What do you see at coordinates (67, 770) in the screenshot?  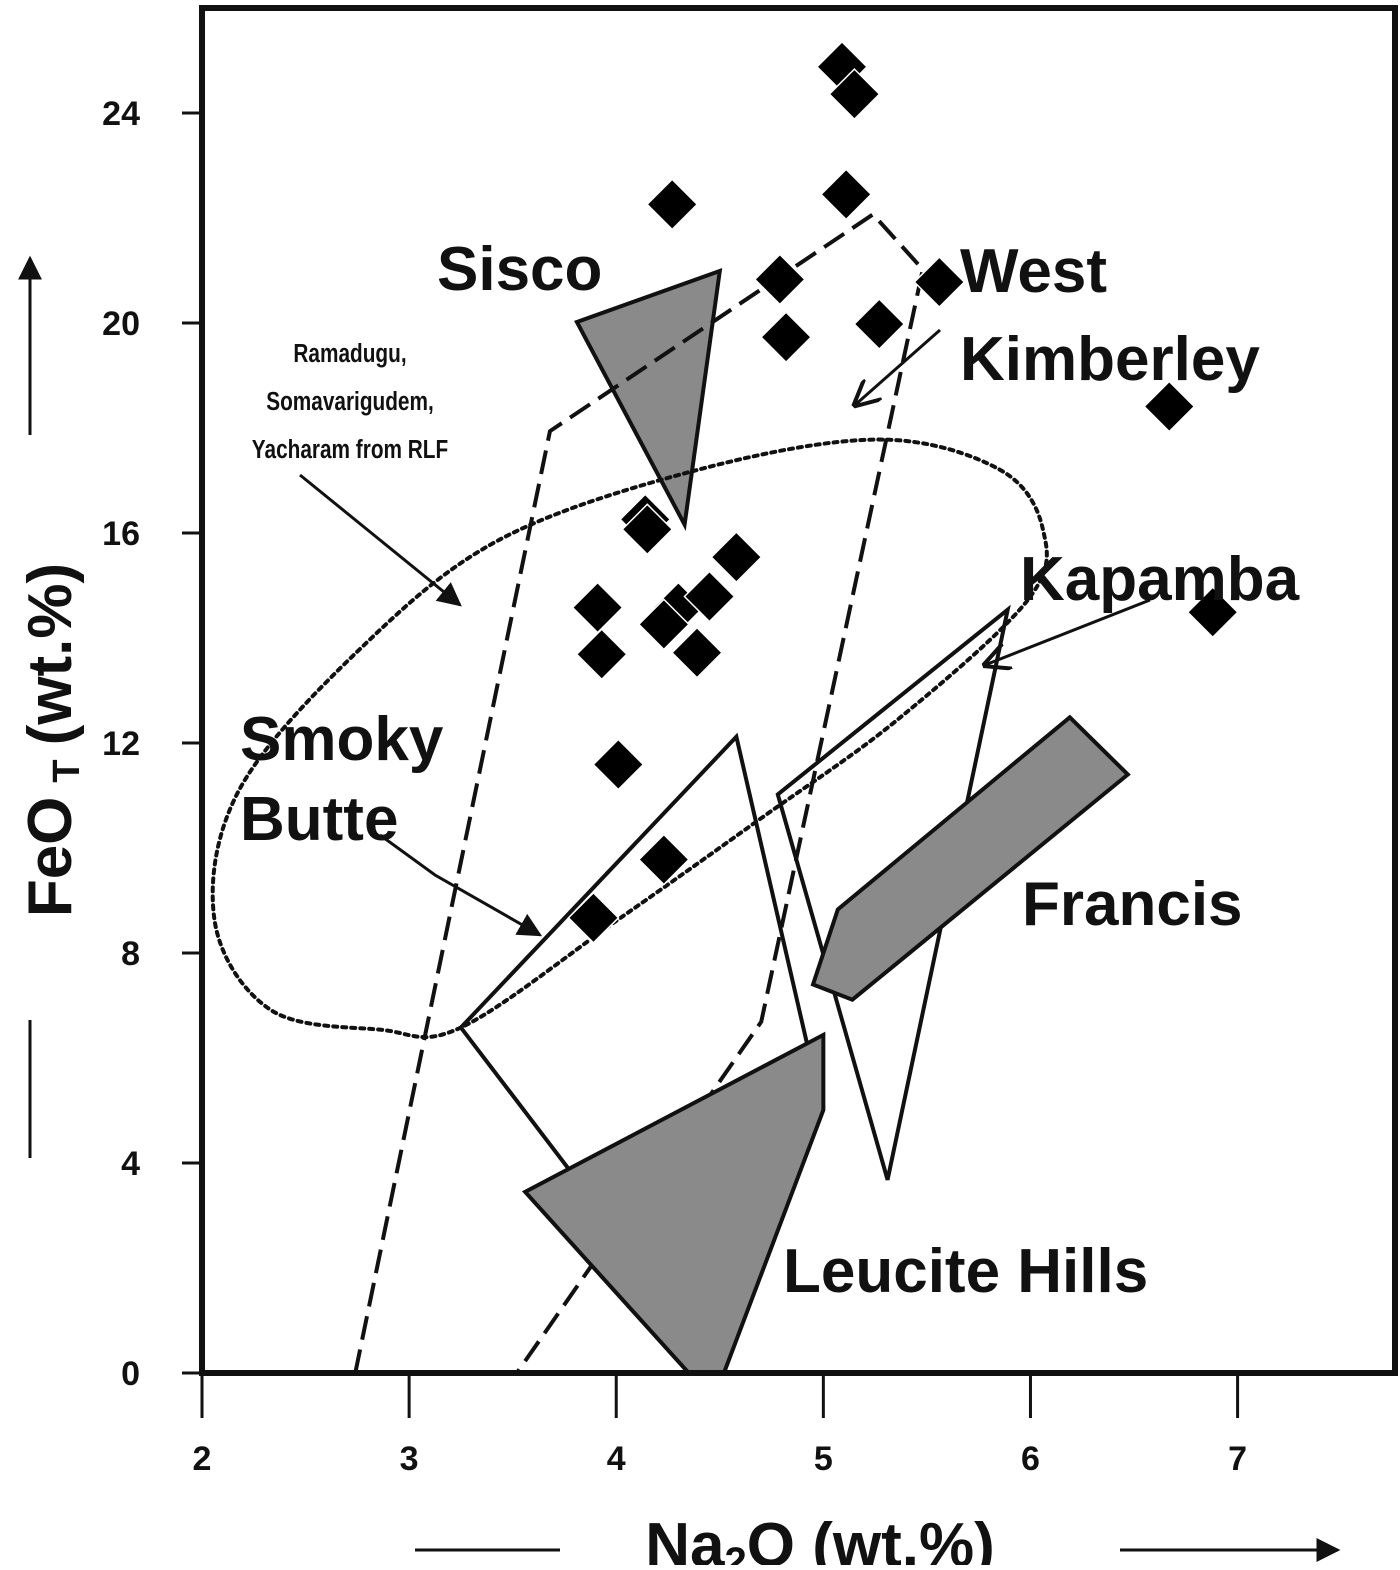 I see `y-label-sub: T` at bounding box center [67, 770].